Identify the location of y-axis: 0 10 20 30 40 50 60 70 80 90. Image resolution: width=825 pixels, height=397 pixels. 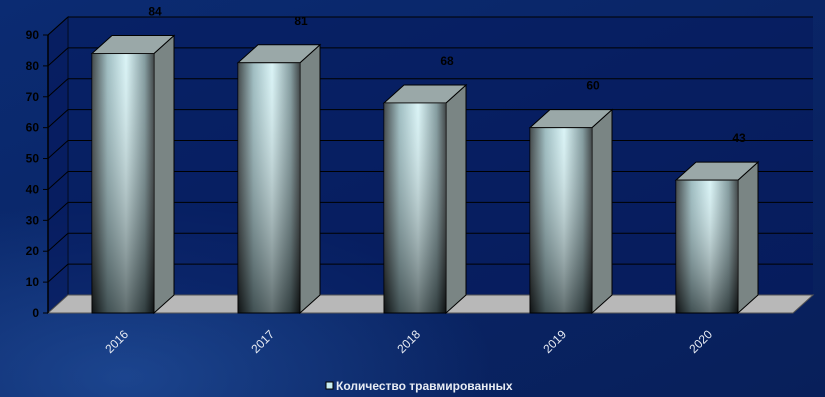
(37, 174).